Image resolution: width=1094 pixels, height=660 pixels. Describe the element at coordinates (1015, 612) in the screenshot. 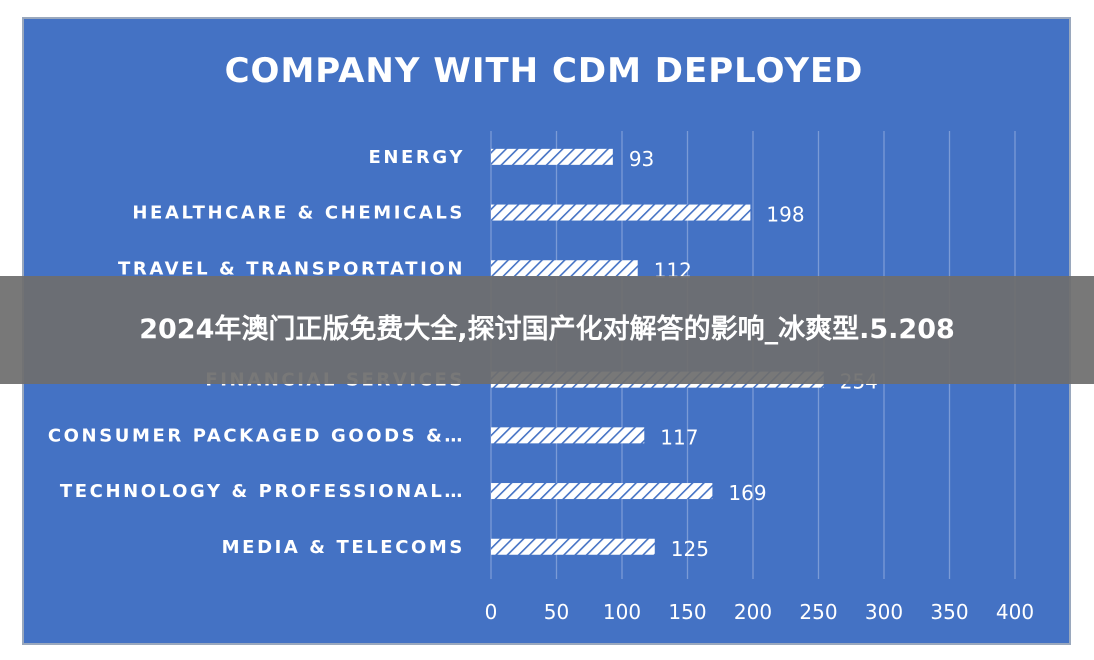

I see `x-tick-label: 400` at that location.